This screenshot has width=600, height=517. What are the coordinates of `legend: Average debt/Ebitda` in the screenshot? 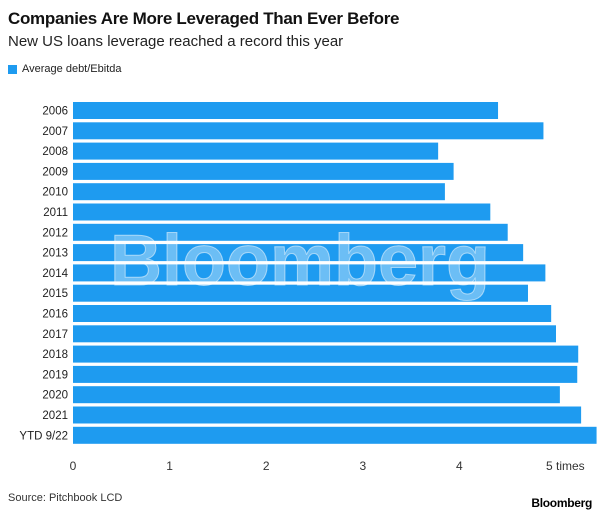 It's located at (64, 69).